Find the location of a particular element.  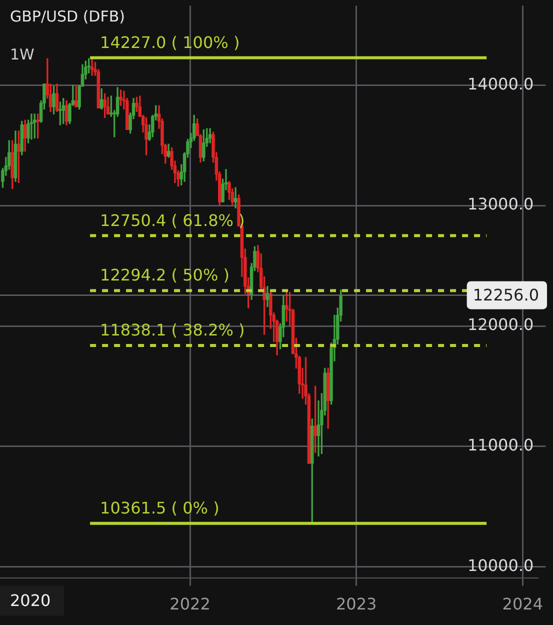

y-tick-label: 13000.0 is located at coordinates (501, 204).